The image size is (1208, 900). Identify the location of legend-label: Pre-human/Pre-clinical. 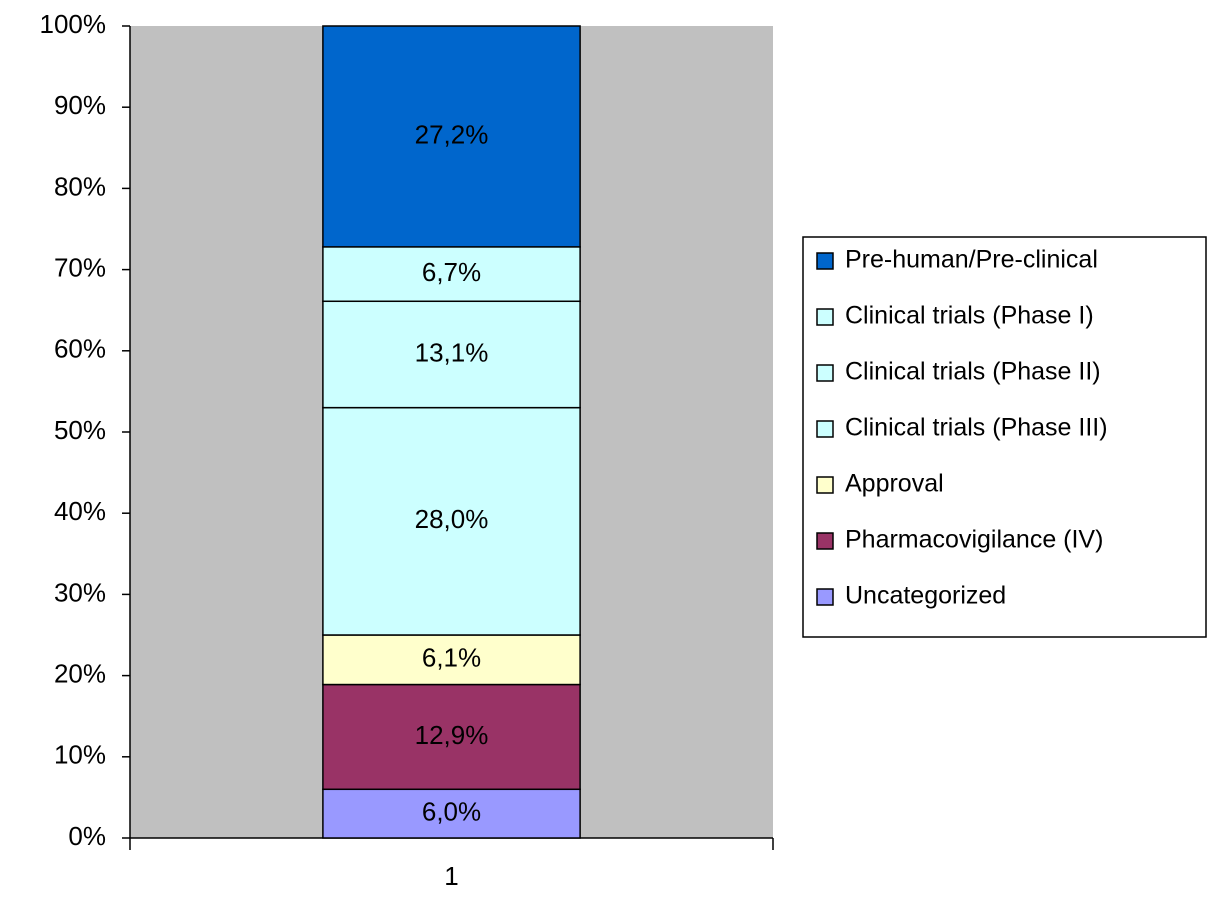
(971, 260).